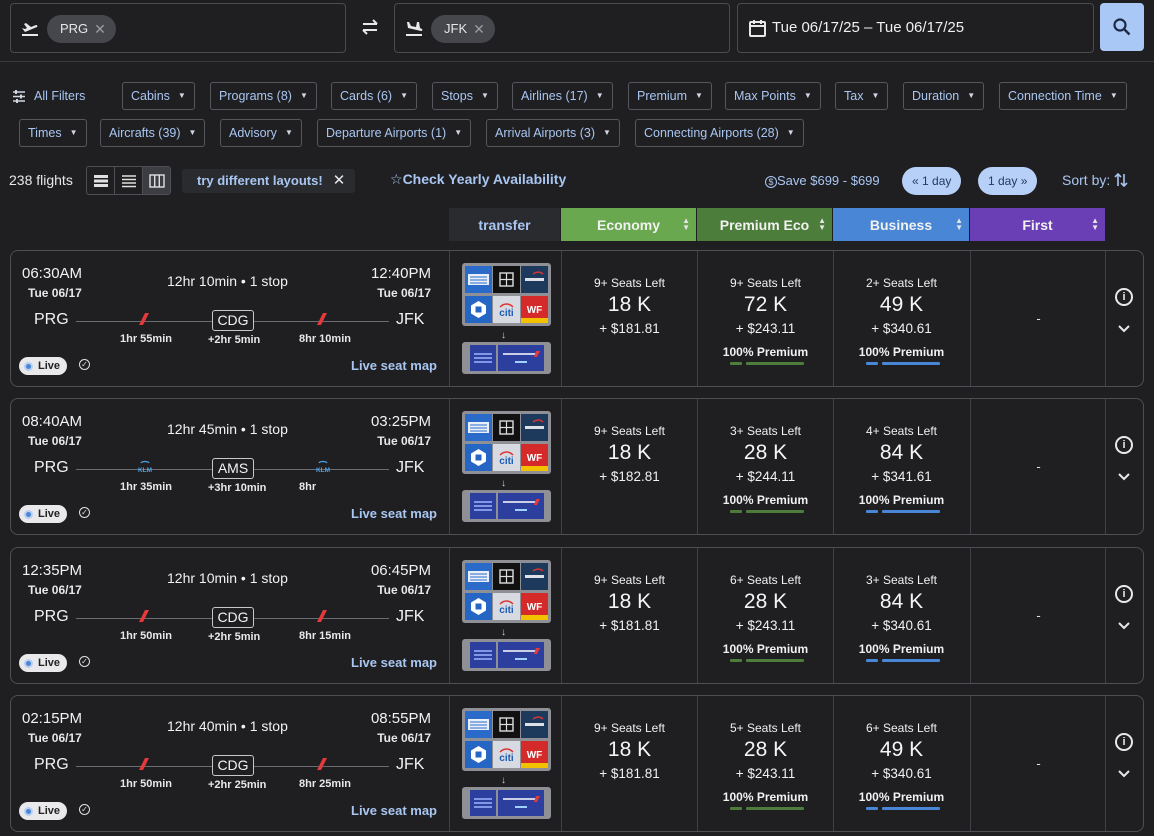 This screenshot has width=1154, height=836. Describe the element at coordinates (932, 181) in the screenshot. I see `prev-day-button: « 1 day` at that location.